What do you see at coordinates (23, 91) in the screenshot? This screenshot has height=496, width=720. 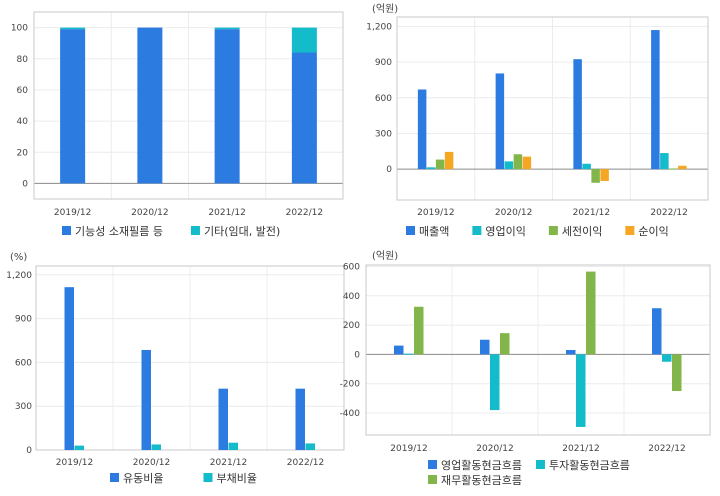 I see `y-tick-label: 60` at bounding box center [23, 91].